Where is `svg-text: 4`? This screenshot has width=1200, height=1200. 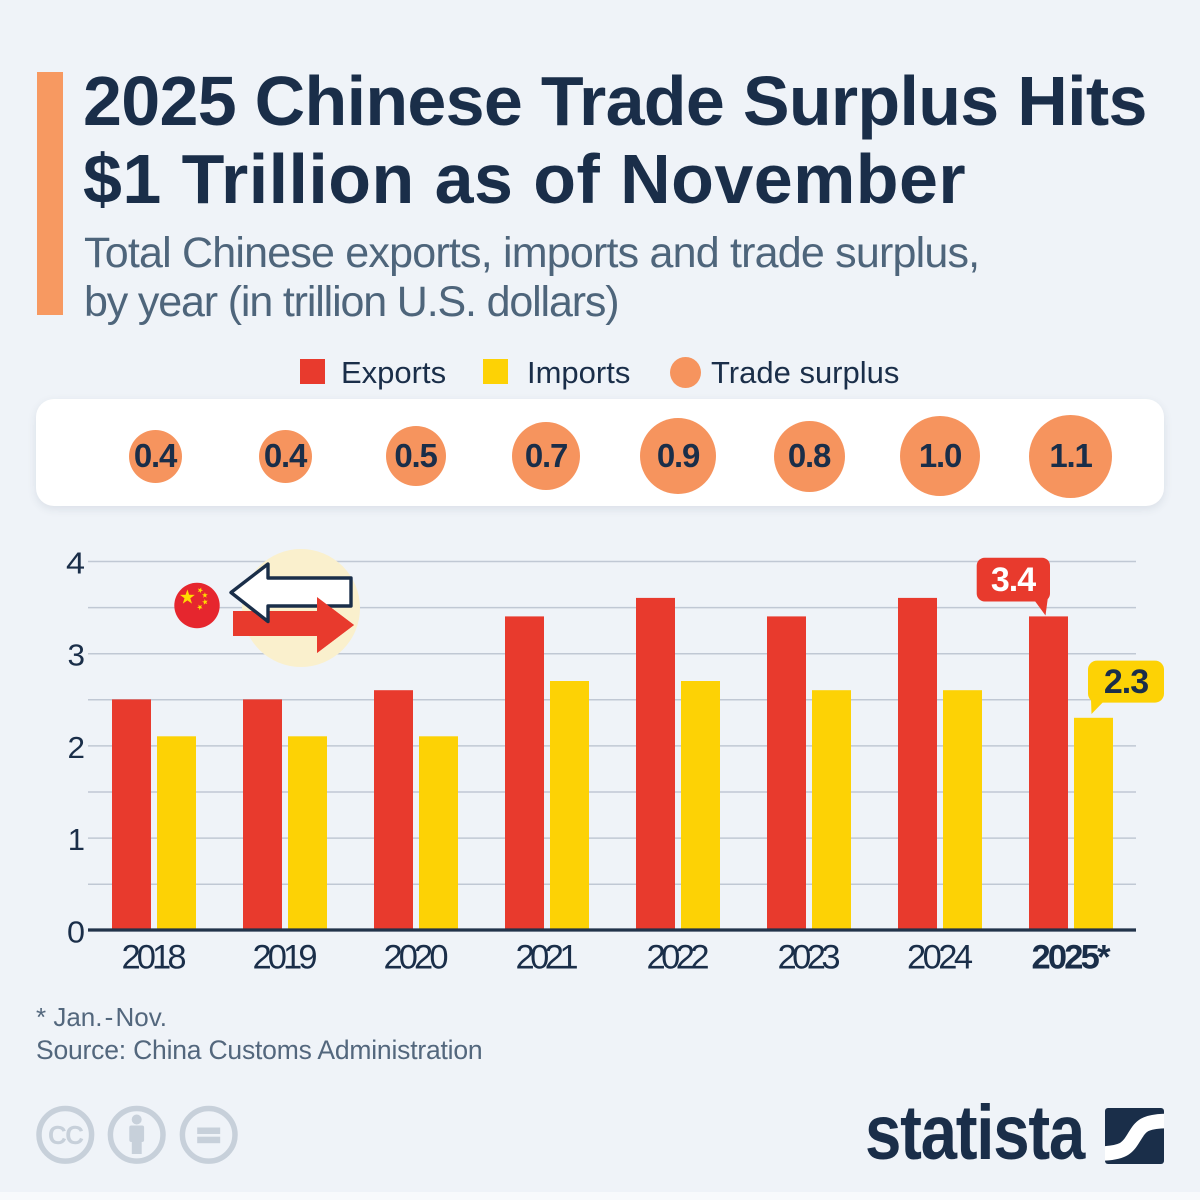 svg-text: 4 is located at coordinates (75, 563).